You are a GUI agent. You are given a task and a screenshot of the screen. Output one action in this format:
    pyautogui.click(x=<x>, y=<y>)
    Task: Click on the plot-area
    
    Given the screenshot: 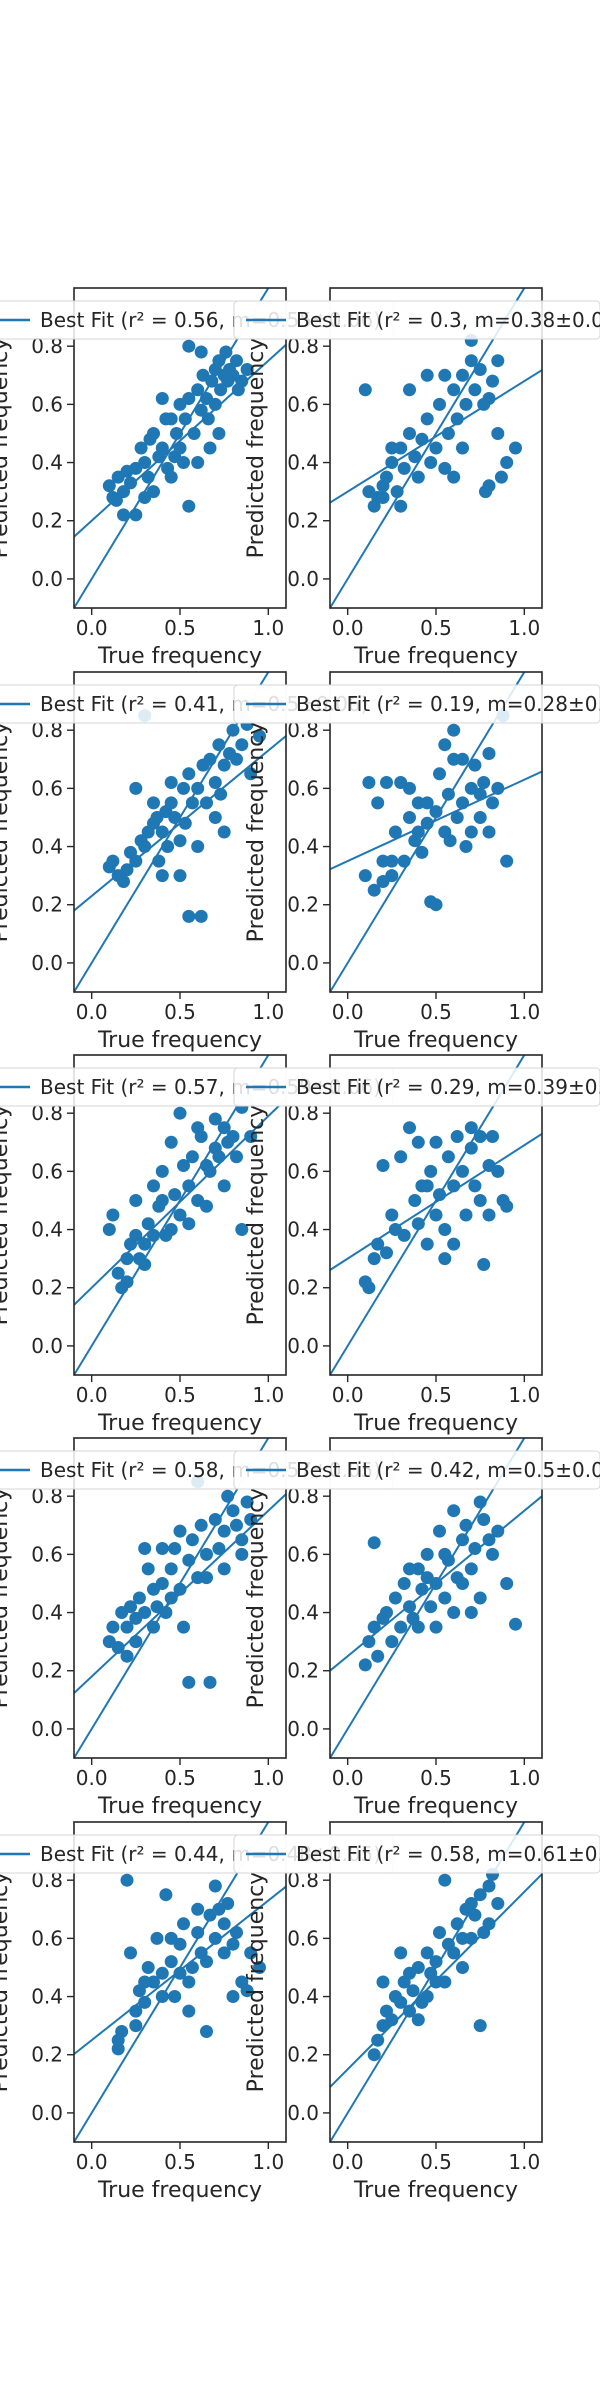 What is the action you would take?
    pyautogui.click(x=436, y=832)
    